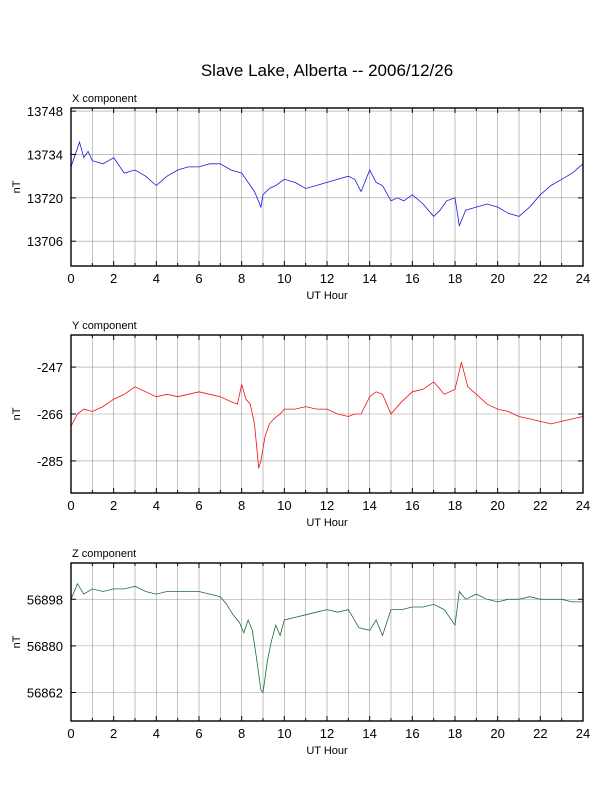 The image size is (612, 792). What do you see at coordinates (50, 461) in the screenshot?
I see `y-tick-label: -285` at bounding box center [50, 461].